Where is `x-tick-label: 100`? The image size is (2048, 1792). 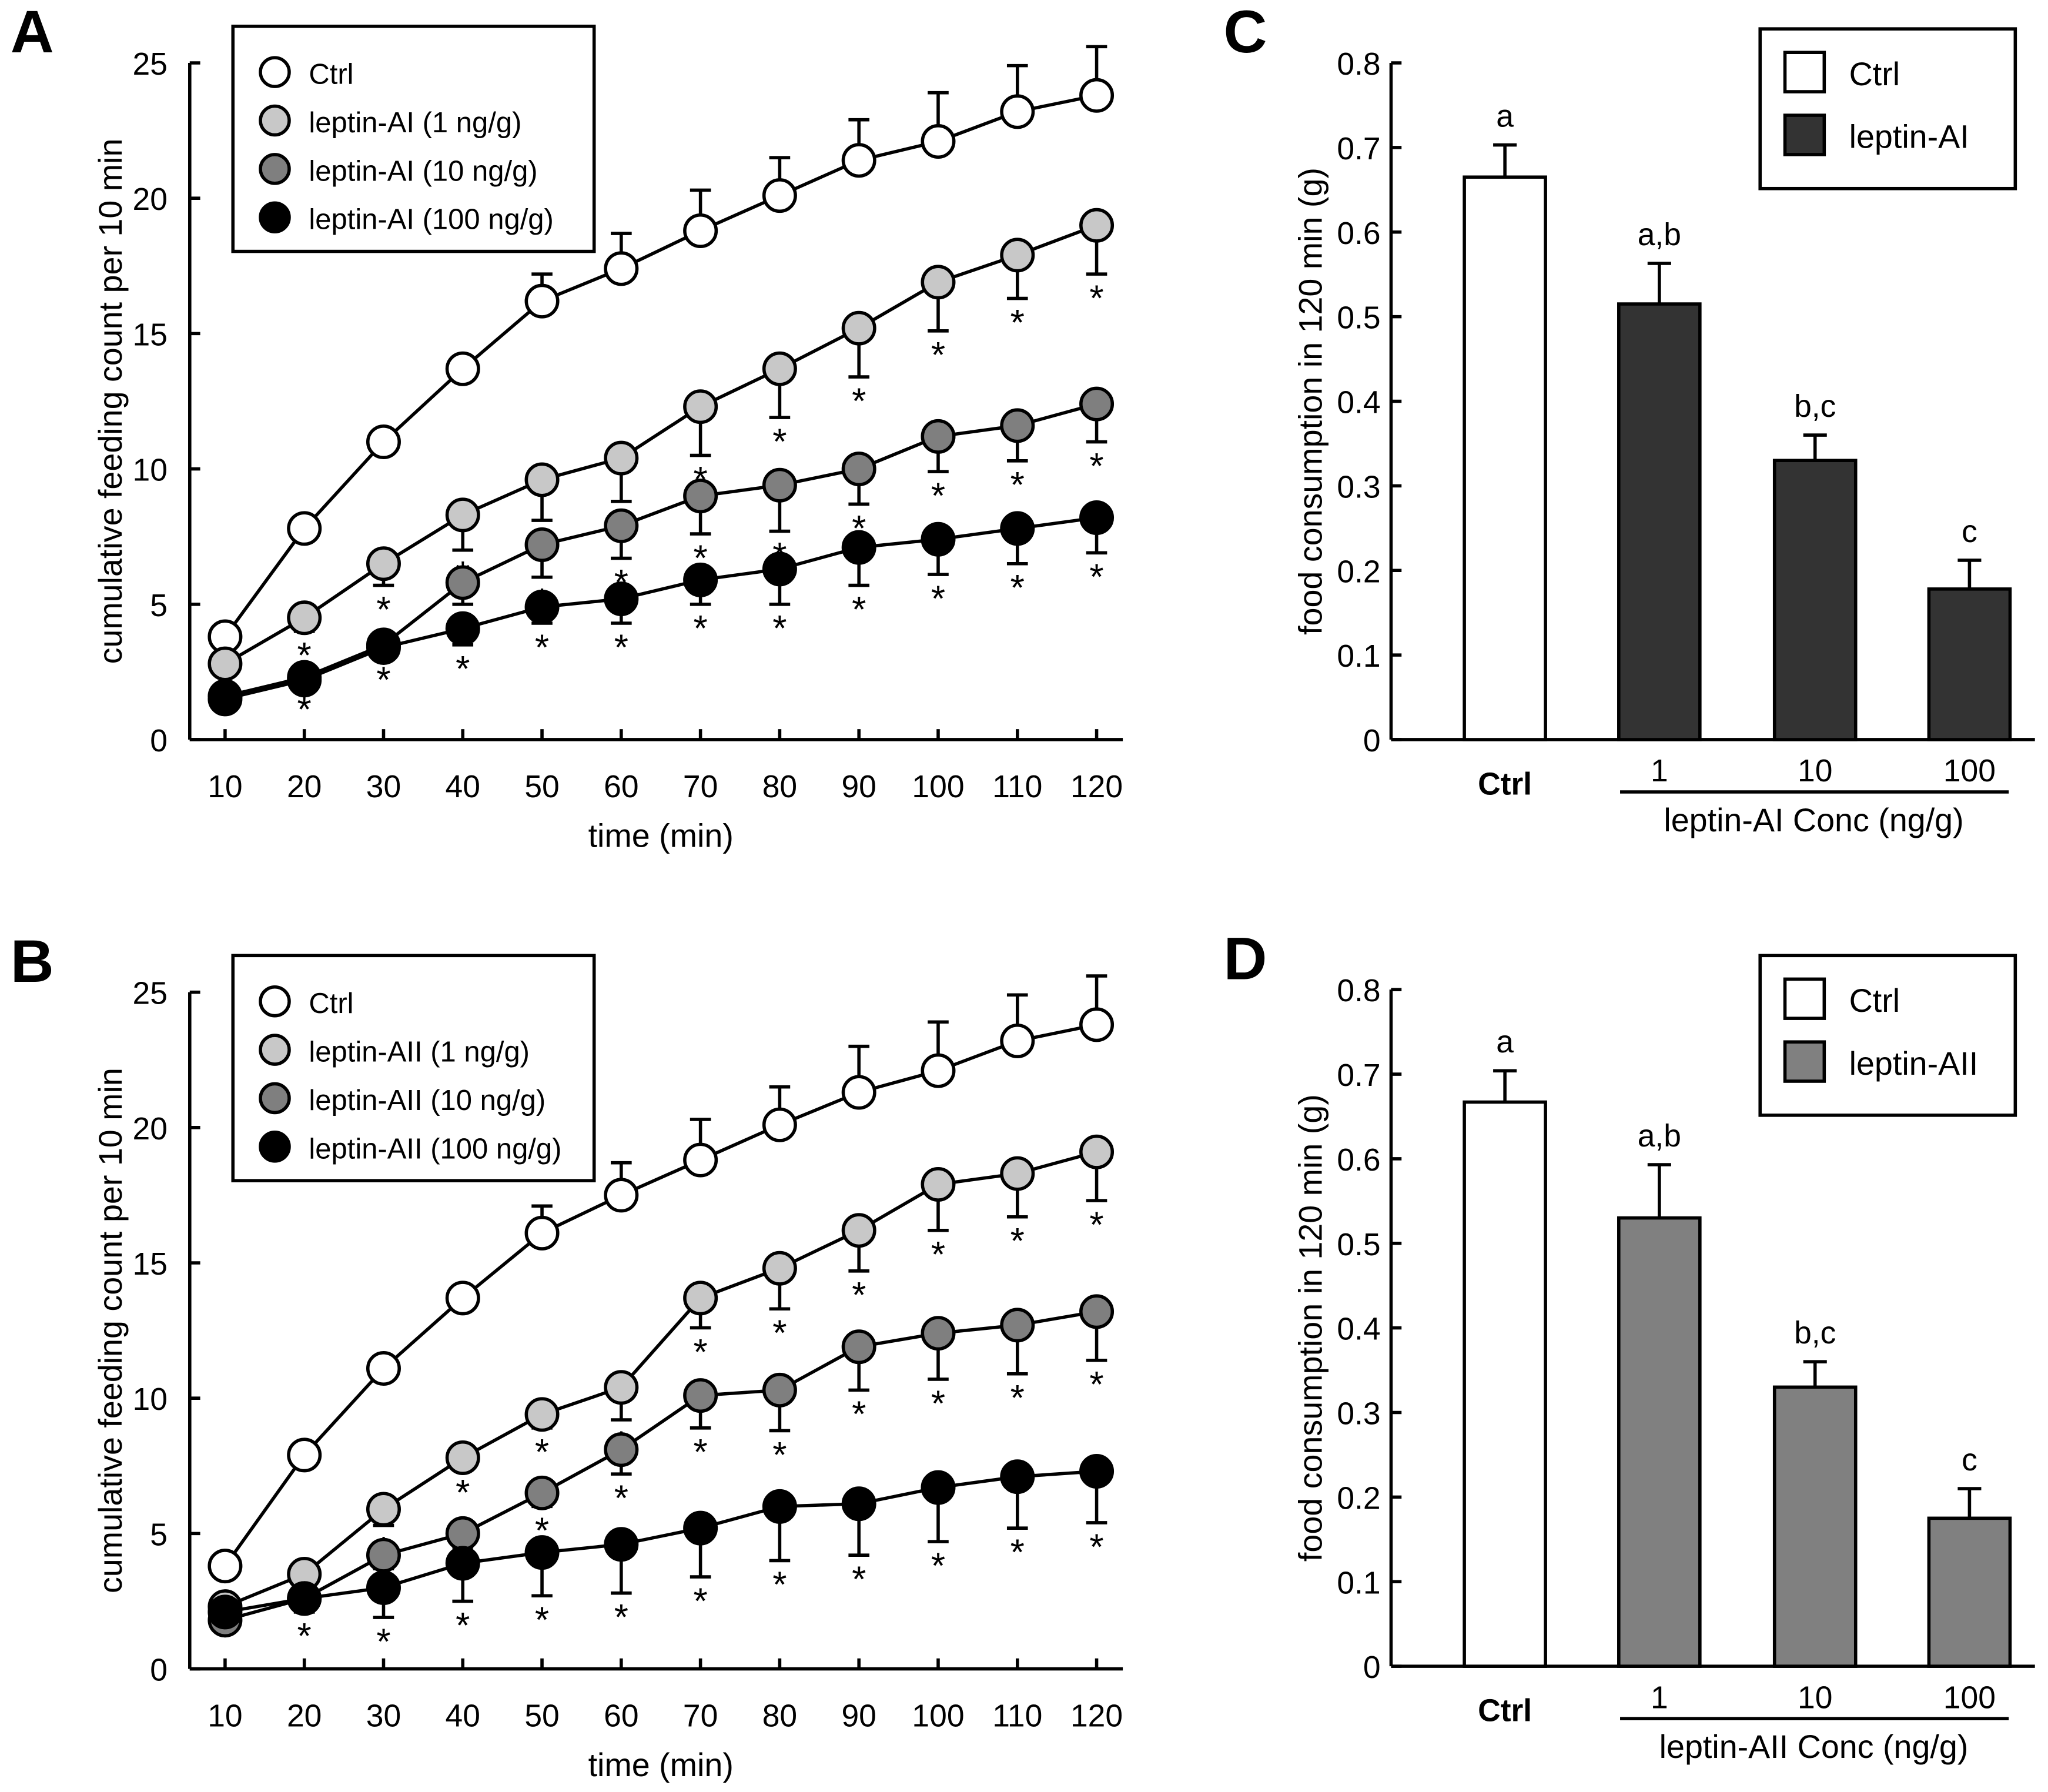
x-tick-label: 100 is located at coordinates (1969, 771).